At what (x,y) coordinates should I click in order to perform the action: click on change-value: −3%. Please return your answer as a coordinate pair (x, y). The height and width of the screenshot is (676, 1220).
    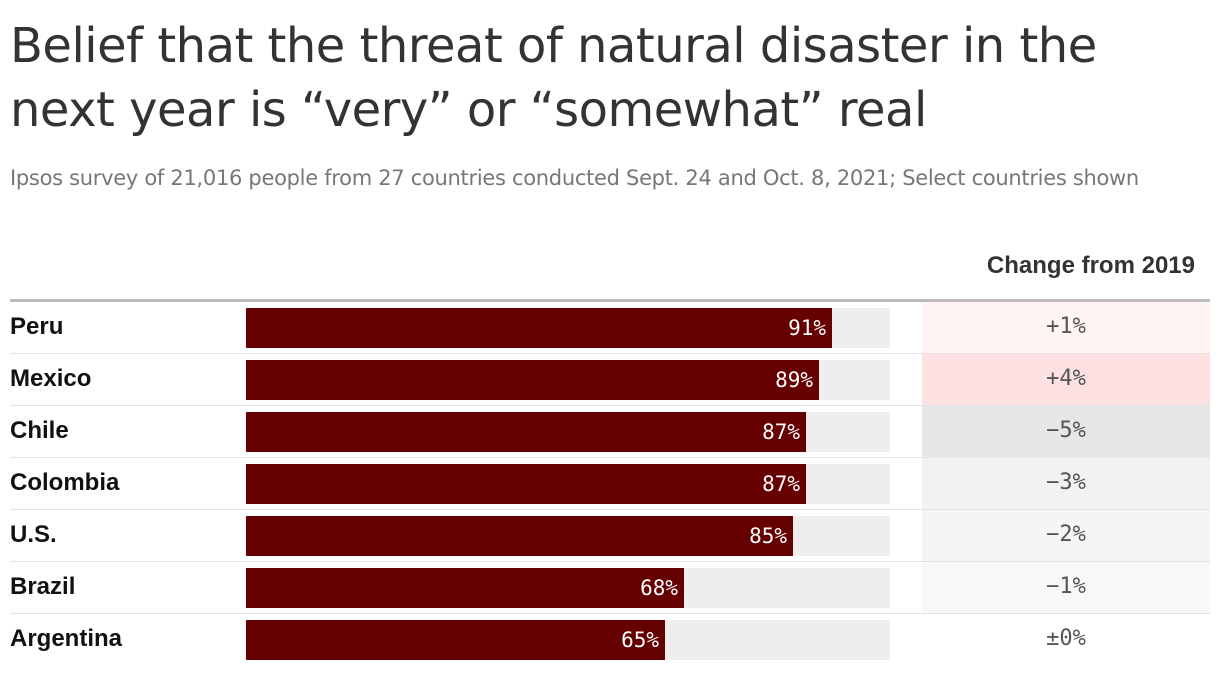
    Looking at the image, I should click on (1066, 483).